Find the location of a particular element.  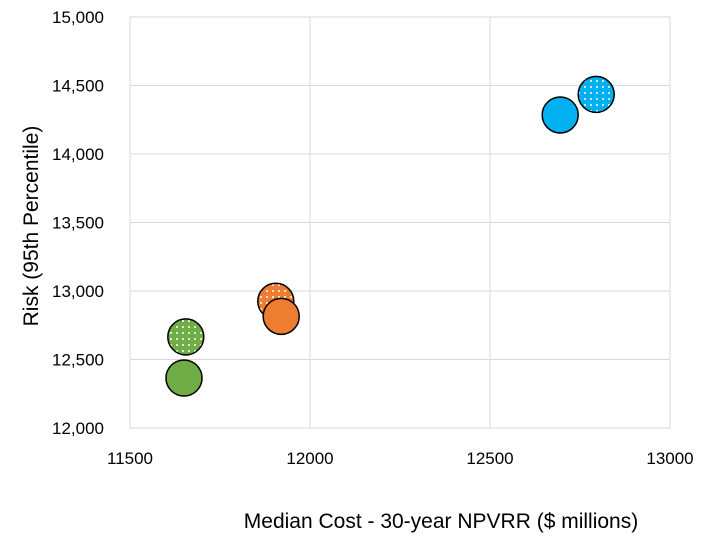

x-axis-ticks: 11500 12000 12500 13000 is located at coordinates (400, 458).